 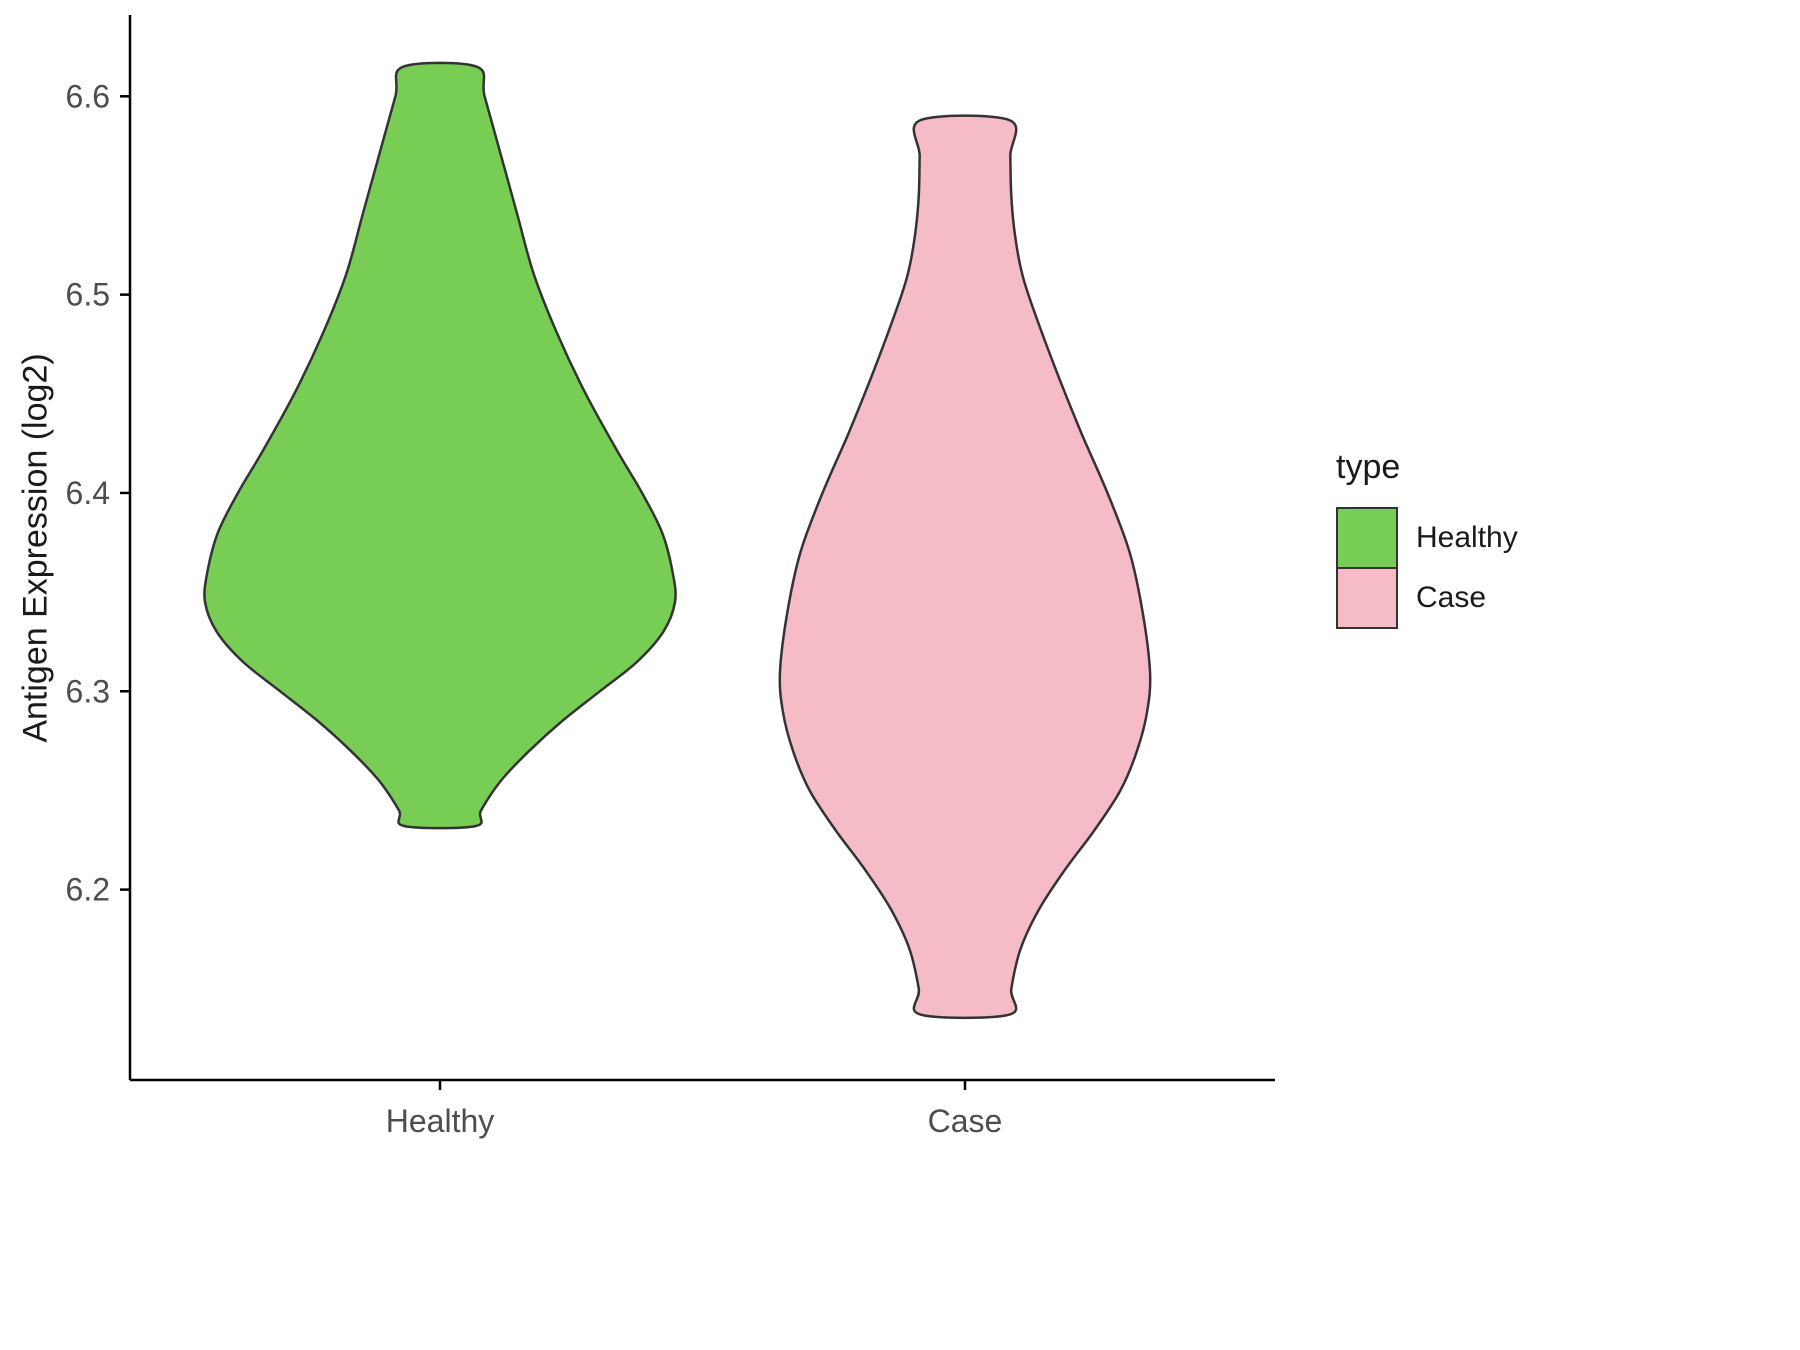 I want to click on y-axis-title: Antigen Expression (log2), so click(x=35, y=548).